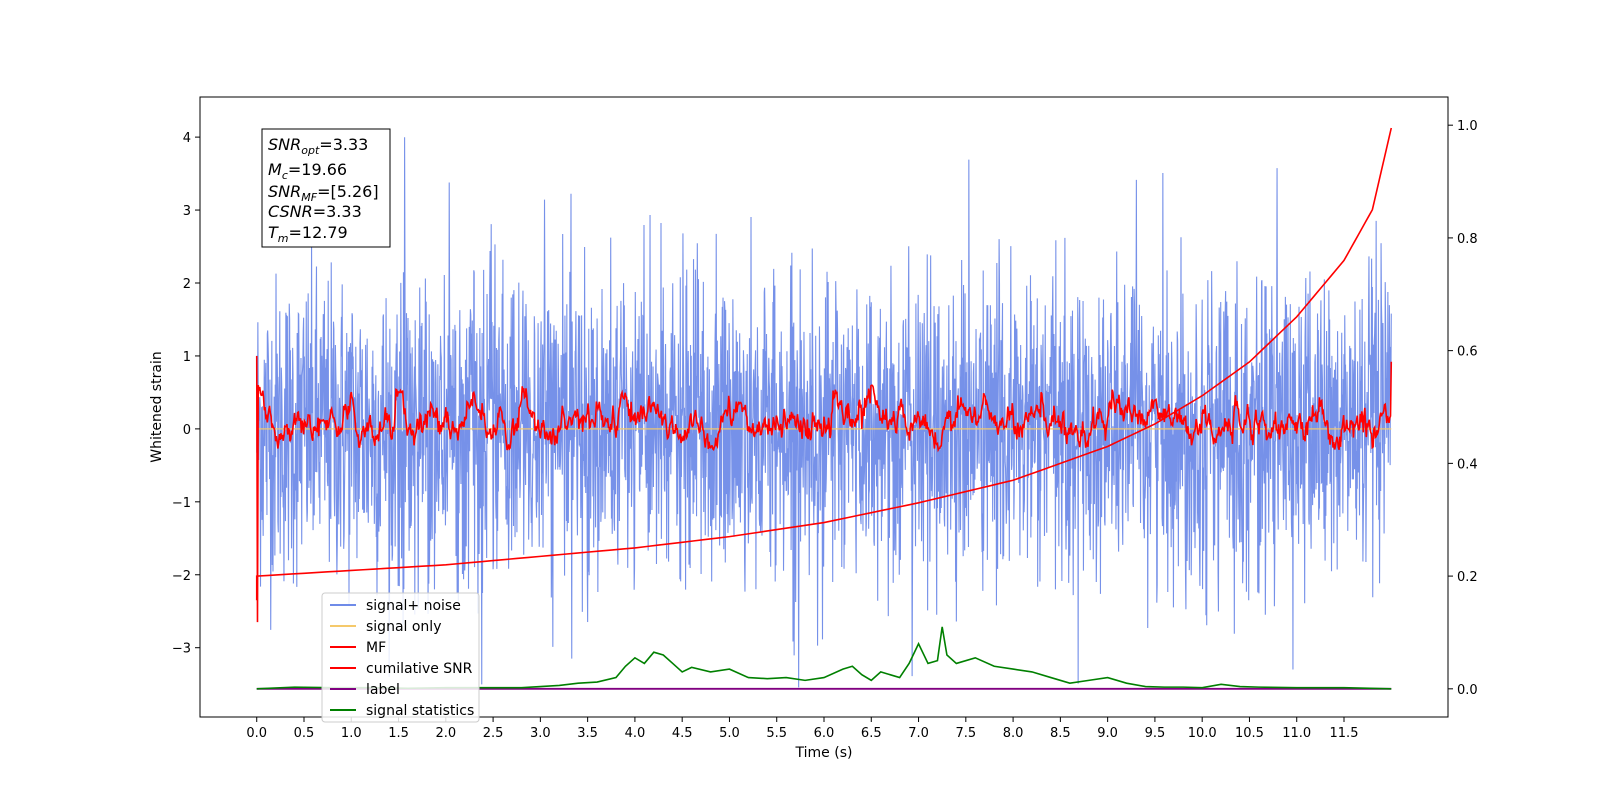  What do you see at coordinates (918, 733) in the screenshot?
I see `x-tick-label: 7.0` at bounding box center [918, 733].